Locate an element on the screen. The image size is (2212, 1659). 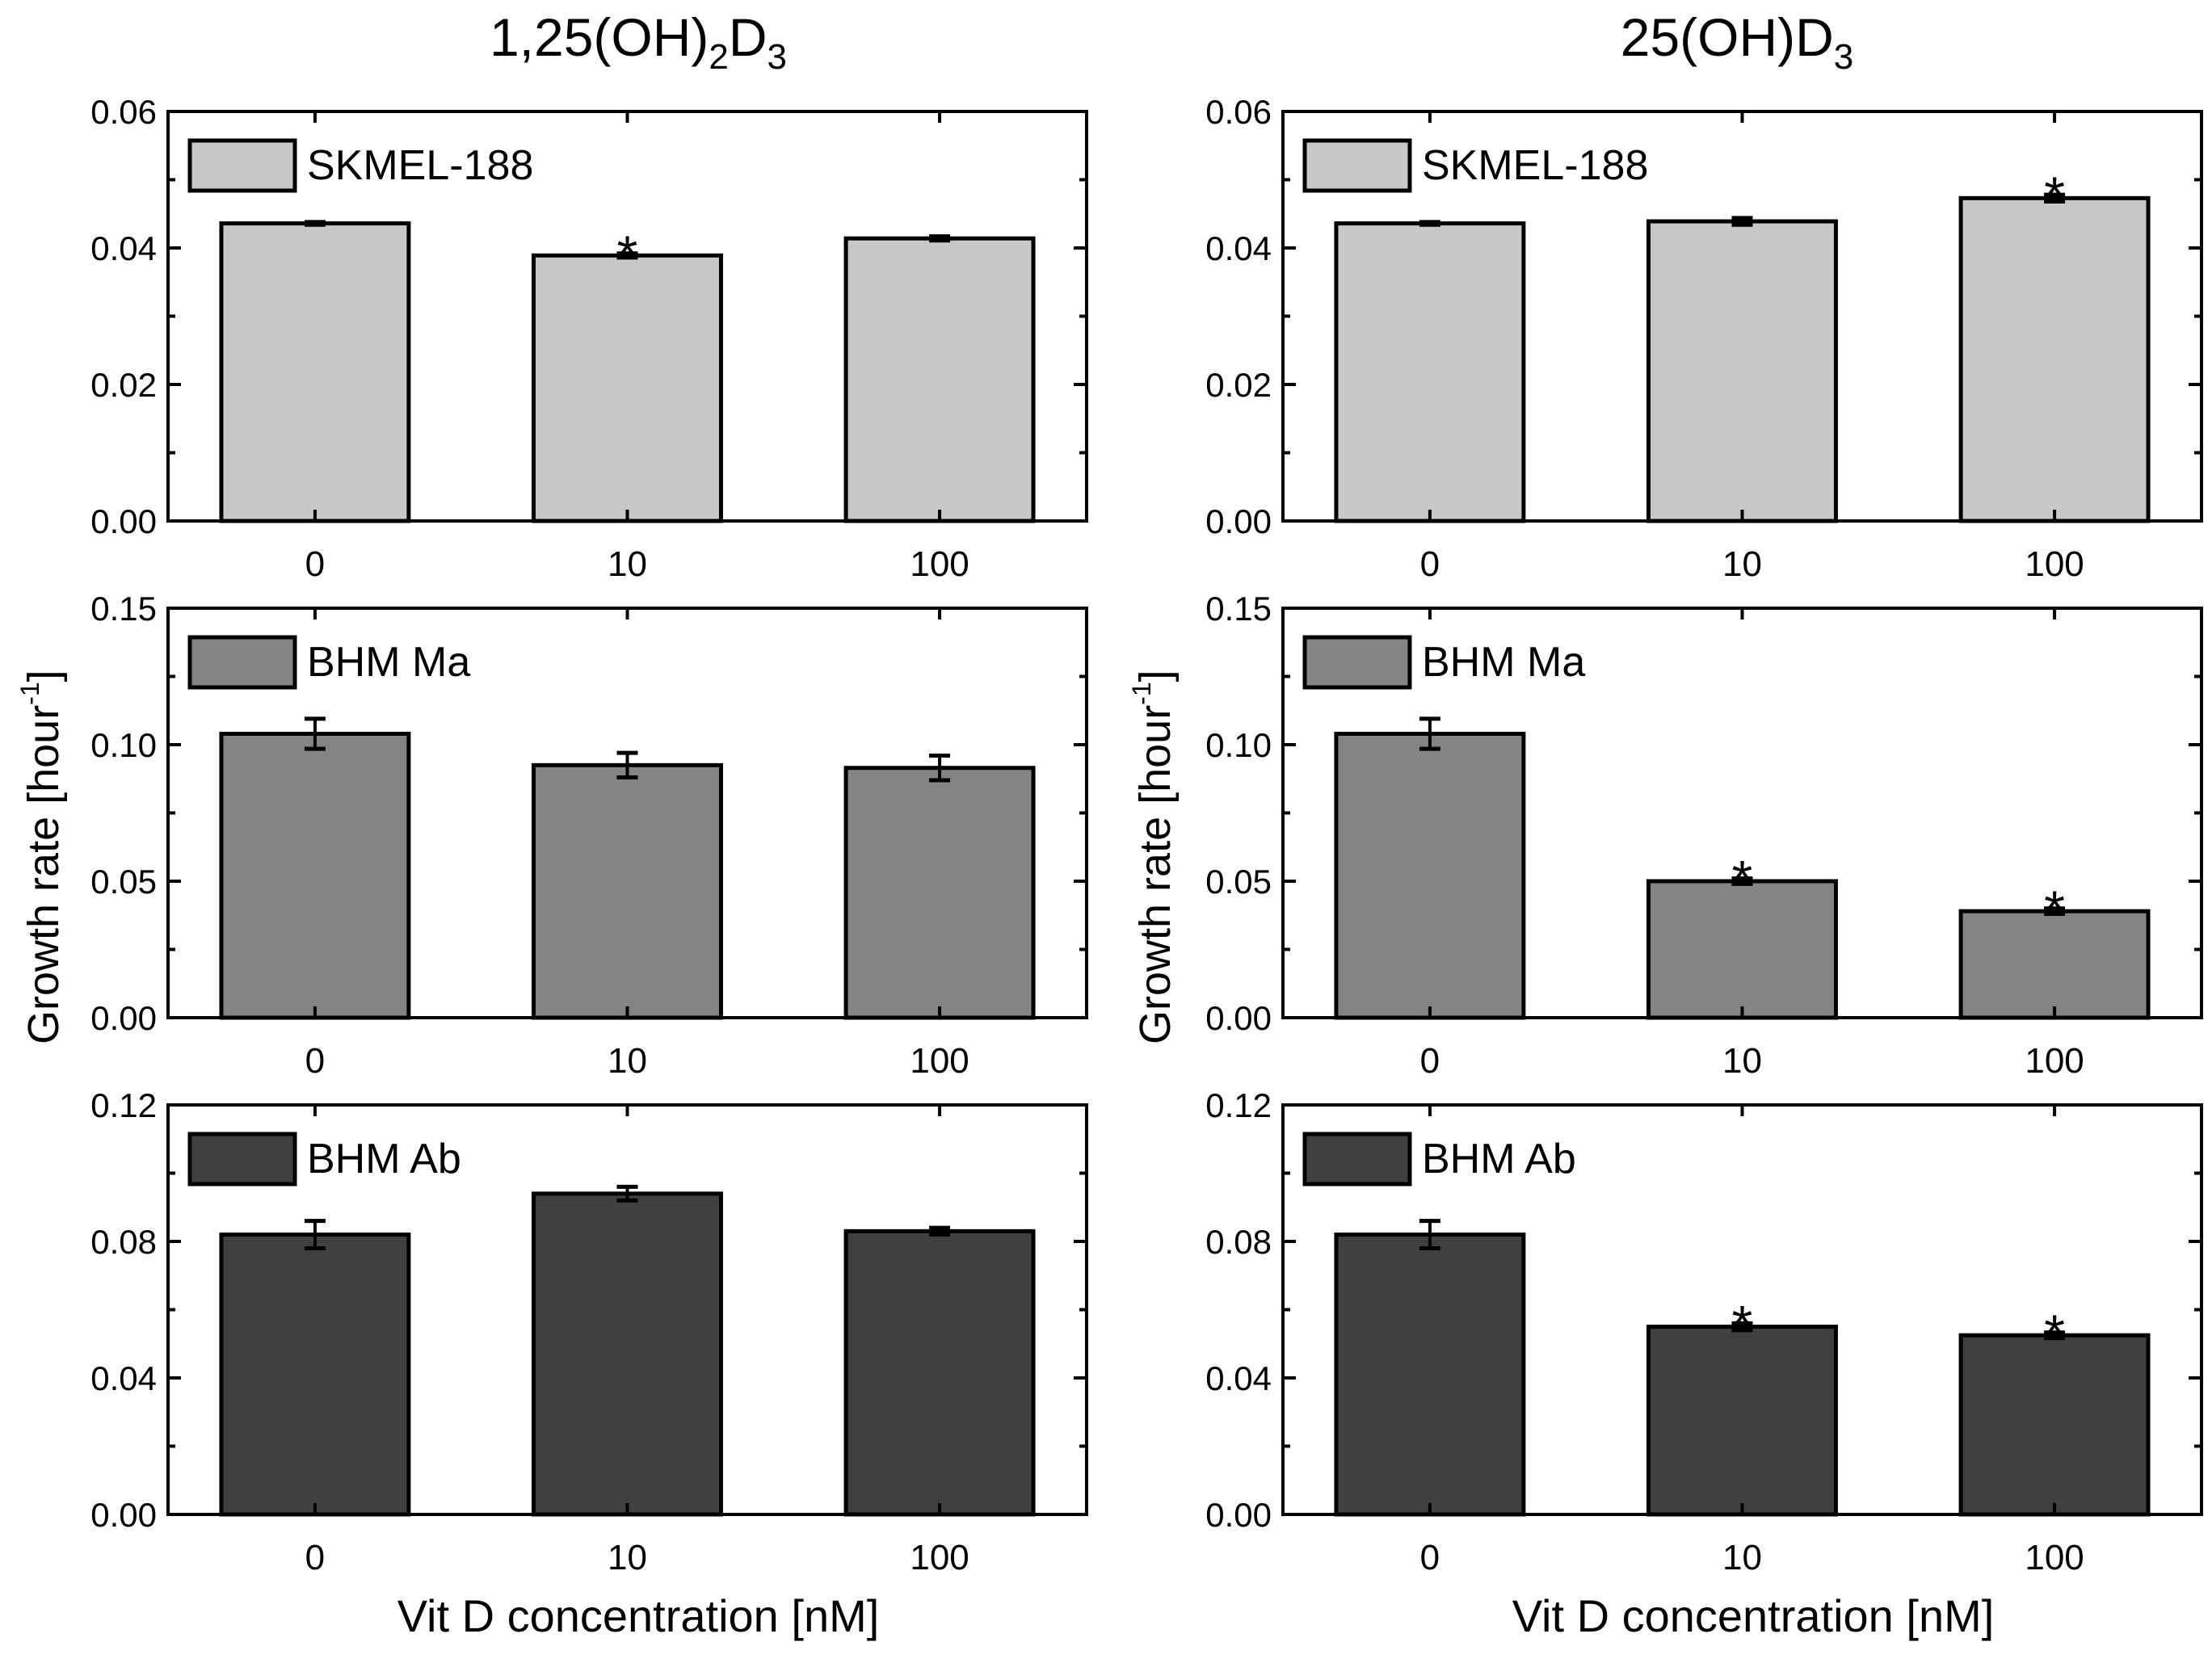
skmel-left-y-tick-label-3: 0.06 is located at coordinates (124, 112).